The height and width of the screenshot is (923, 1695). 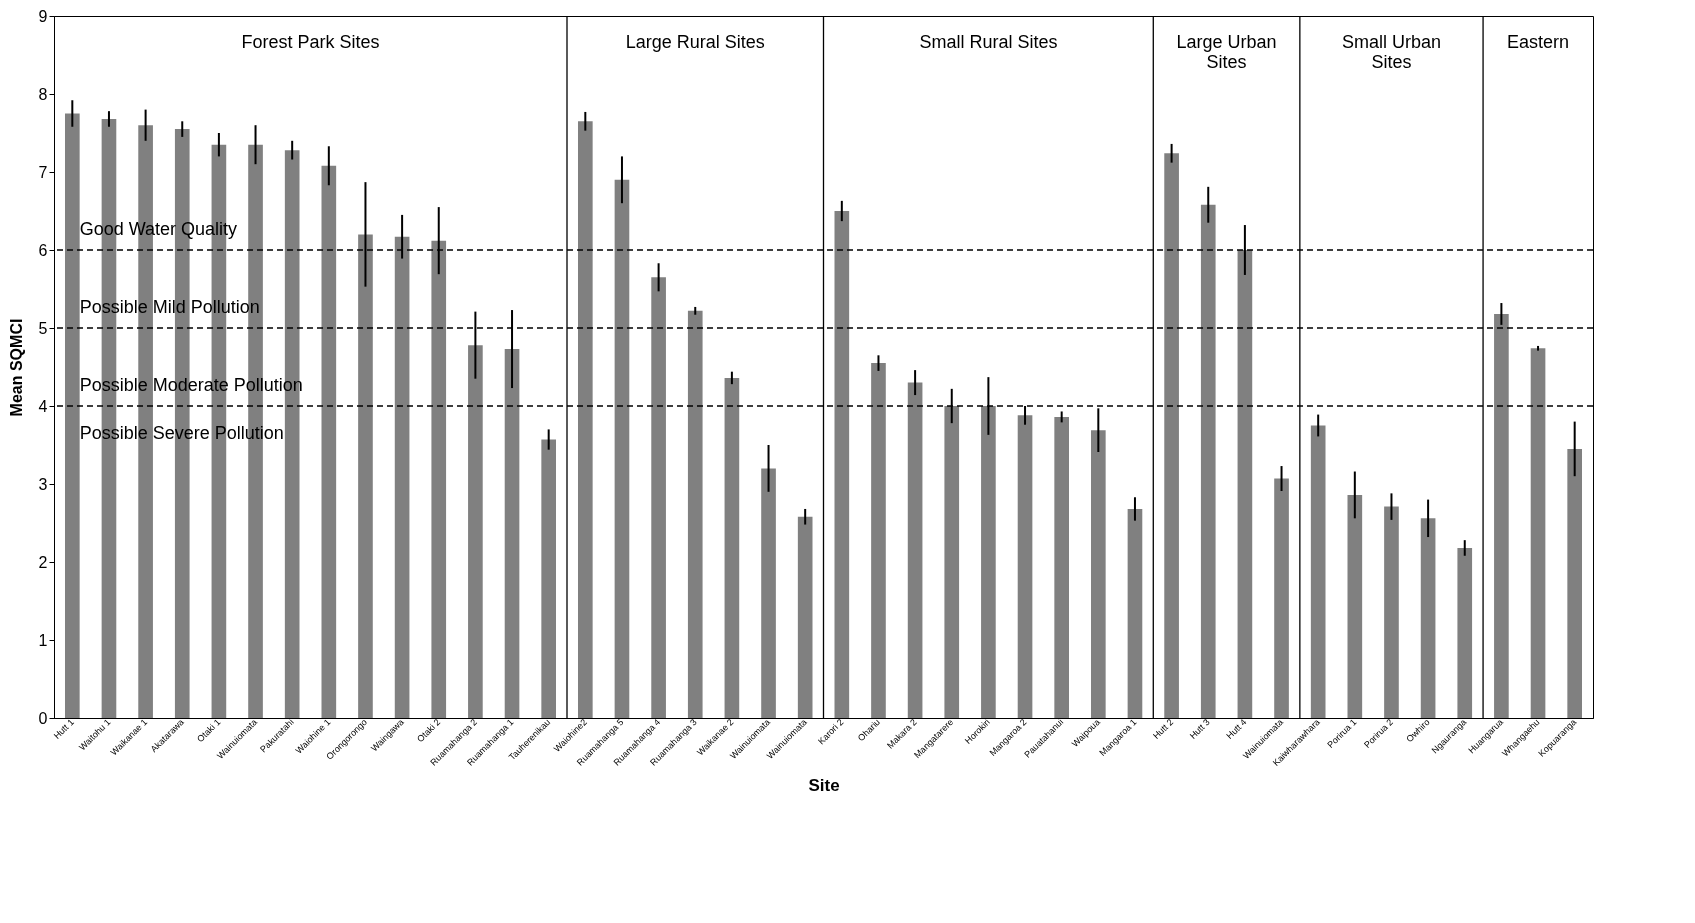 What do you see at coordinates (43, 250) in the screenshot?
I see `y-tick-label: 6` at bounding box center [43, 250].